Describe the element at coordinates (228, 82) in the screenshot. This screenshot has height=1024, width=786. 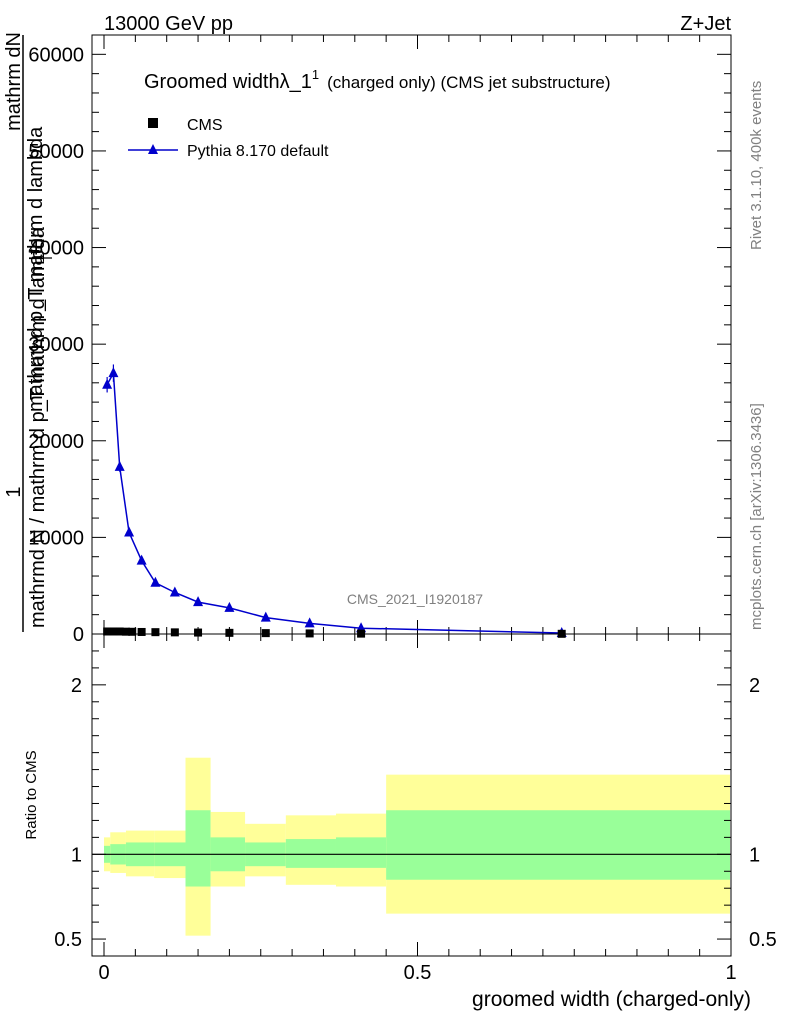
I see `plot-title-main: Groomed widthλ_1` at that location.